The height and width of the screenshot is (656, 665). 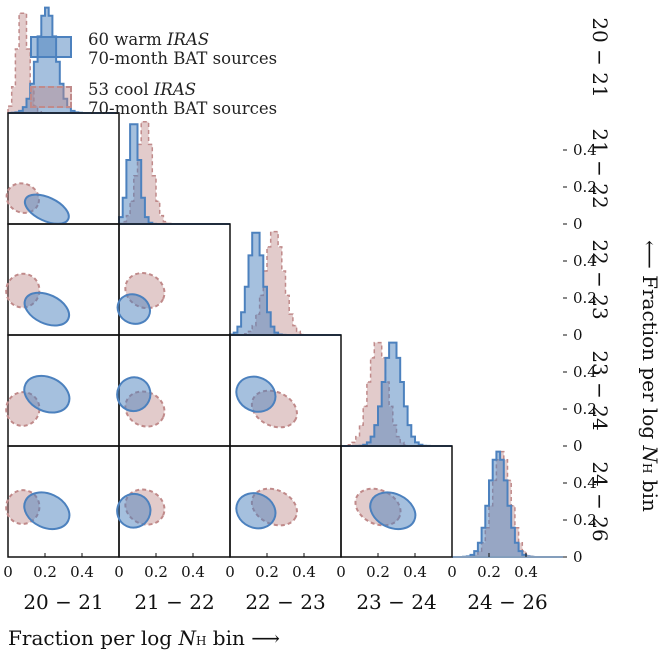 I want to click on y-bin-label: 20 − 21, so click(x=600, y=57).